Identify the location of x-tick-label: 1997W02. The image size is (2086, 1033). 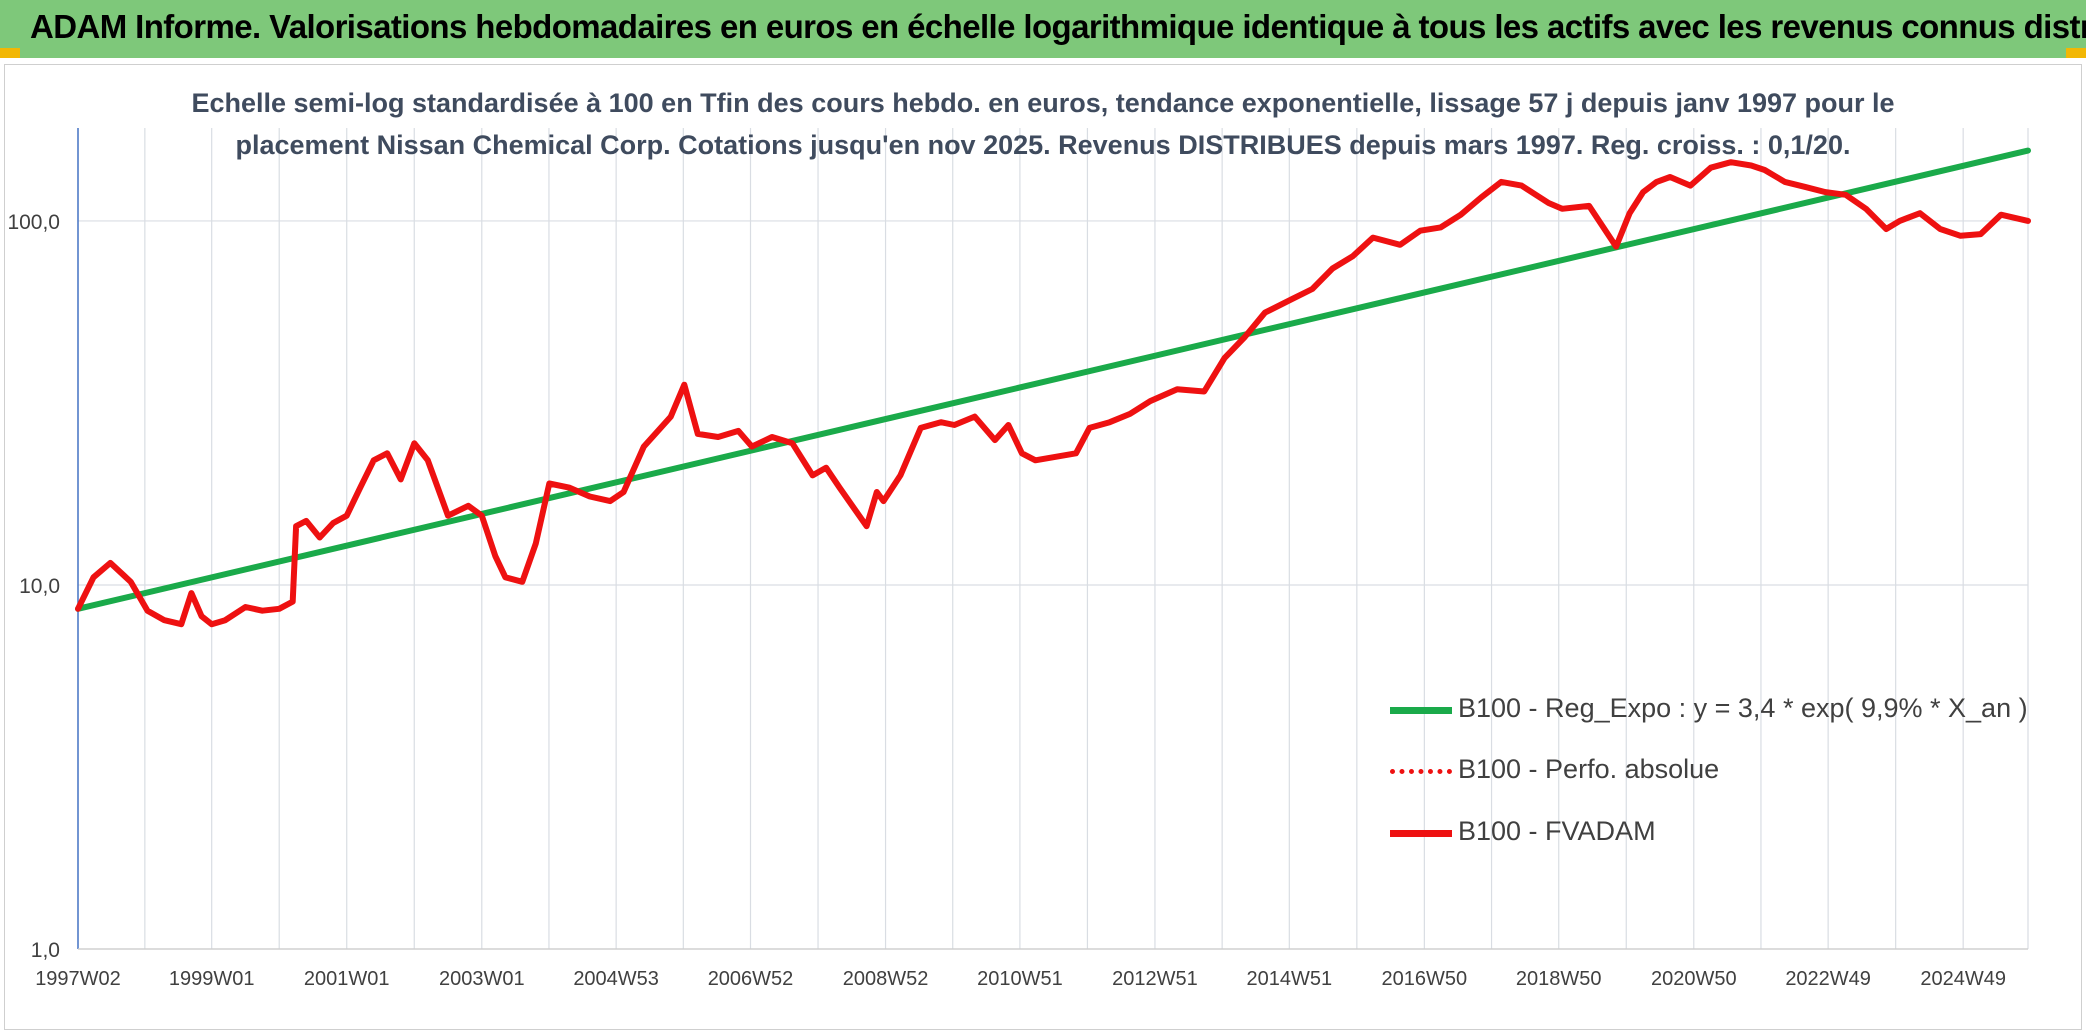
(78, 979).